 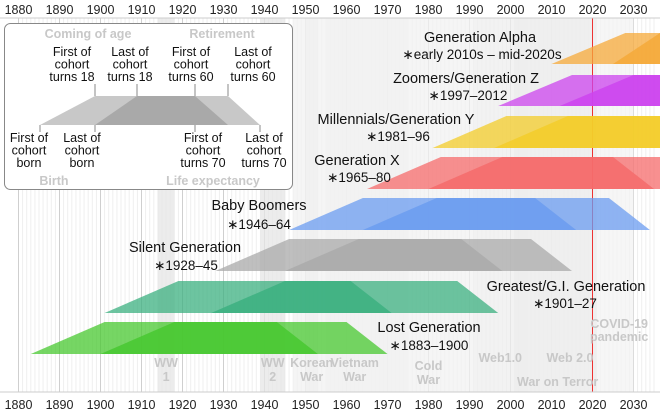 I want to click on axis-tick-label-top: 1910, so click(x=142, y=10).